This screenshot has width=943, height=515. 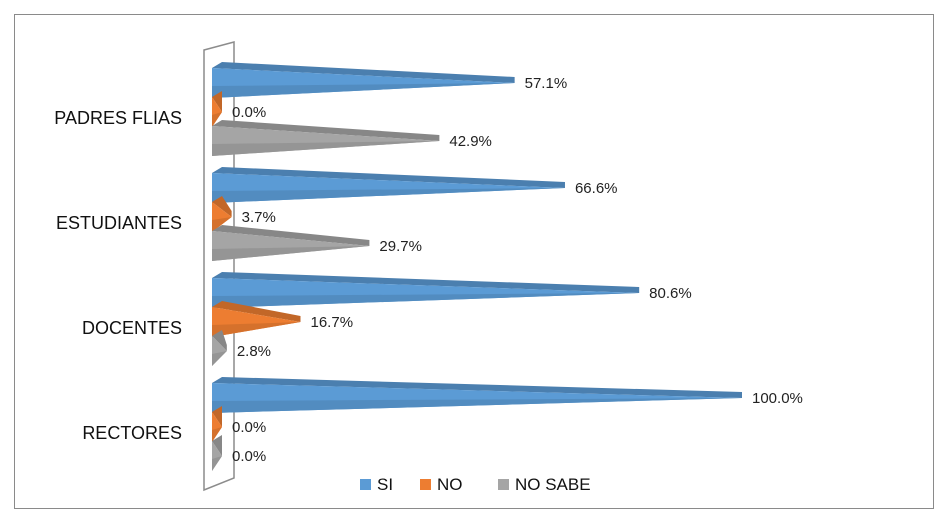 I want to click on data-label: 42.9%, so click(x=470, y=141).